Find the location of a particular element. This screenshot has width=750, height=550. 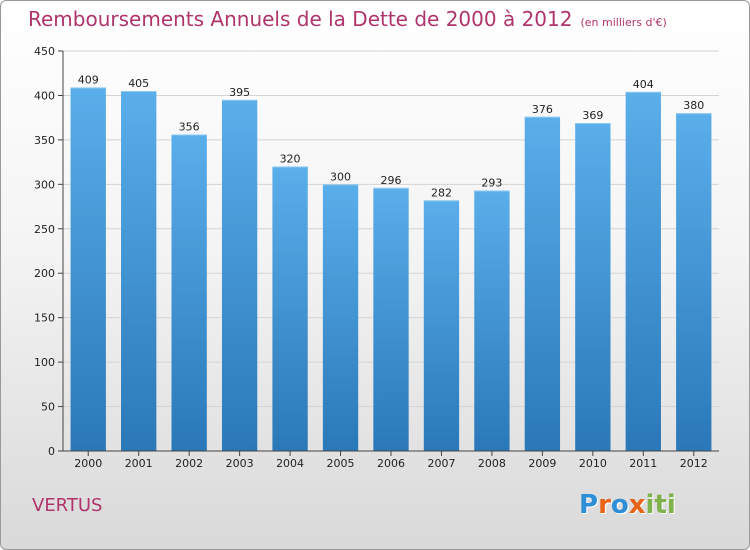

bar-2006 is located at coordinates (391, 319).